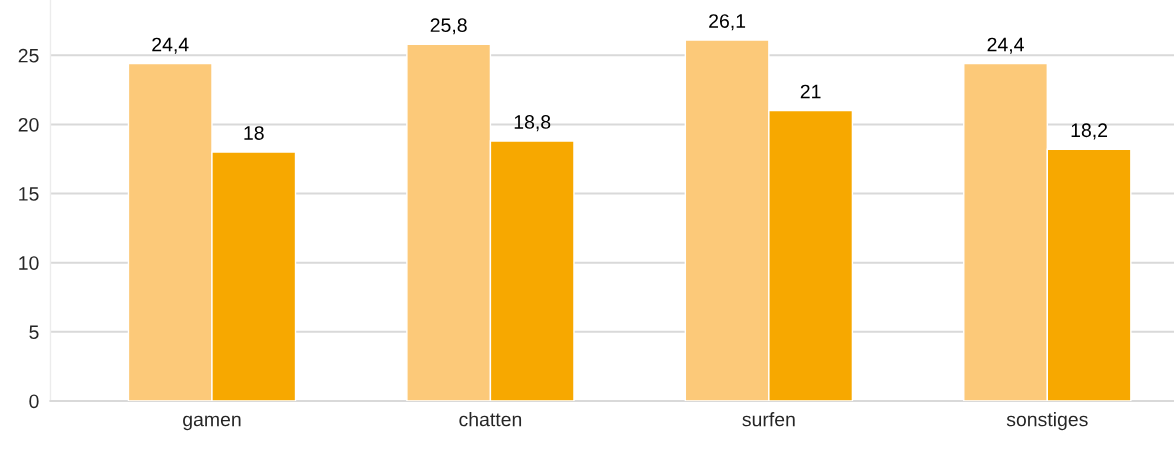  What do you see at coordinates (28, 124) in the screenshot?
I see `y-tick-label: 20` at bounding box center [28, 124].